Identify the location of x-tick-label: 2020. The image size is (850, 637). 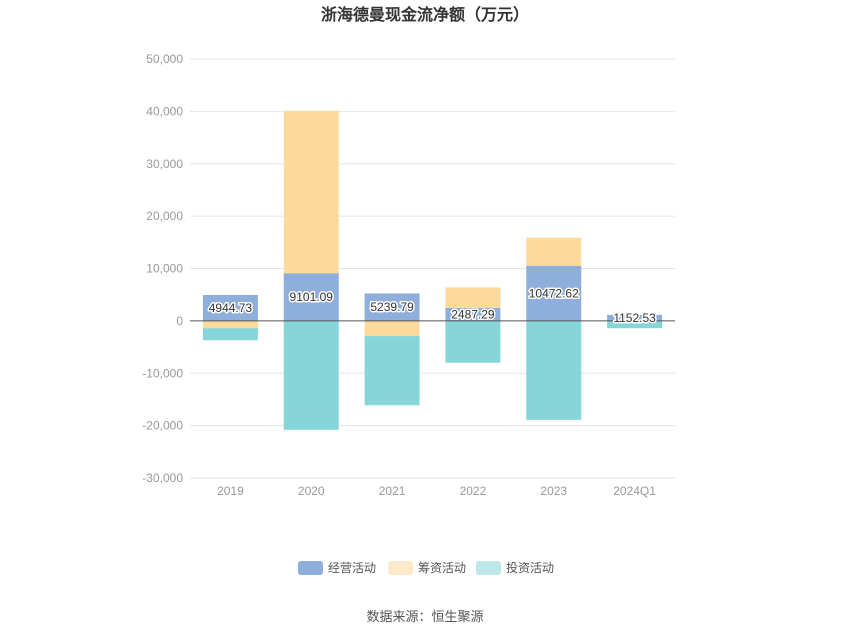
(311, 491).